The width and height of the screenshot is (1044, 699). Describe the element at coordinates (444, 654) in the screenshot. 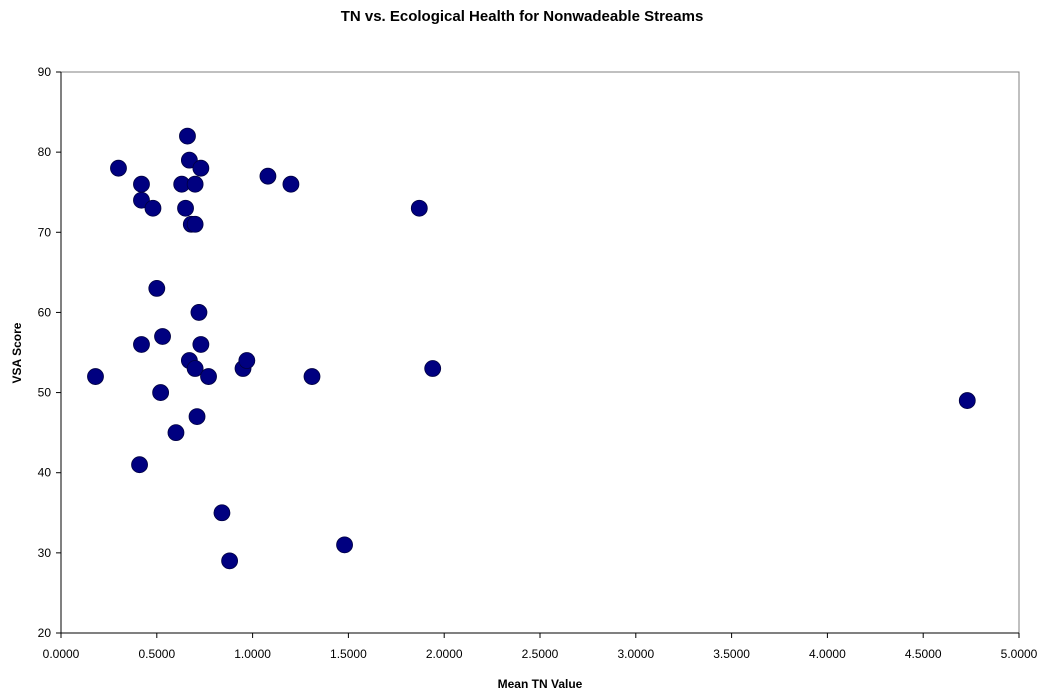

I see `x-tick-label: 2.0000` at that location.